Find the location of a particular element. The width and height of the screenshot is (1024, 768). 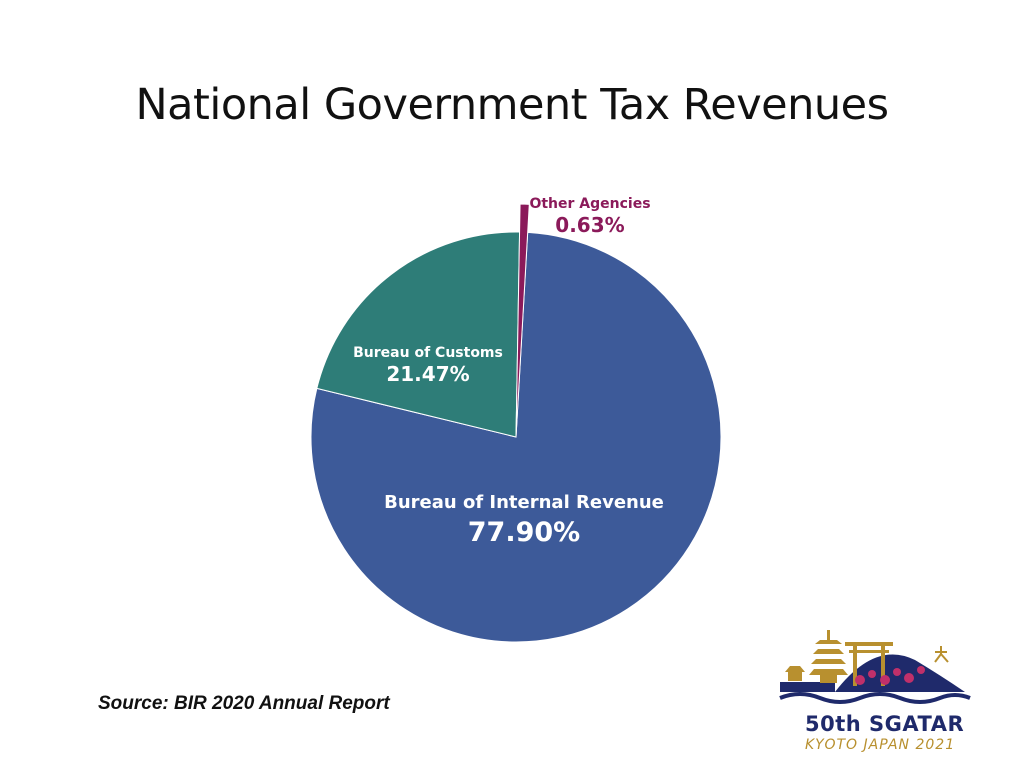

customs-value-label: 21.47% is located at coordinates (427, 374).